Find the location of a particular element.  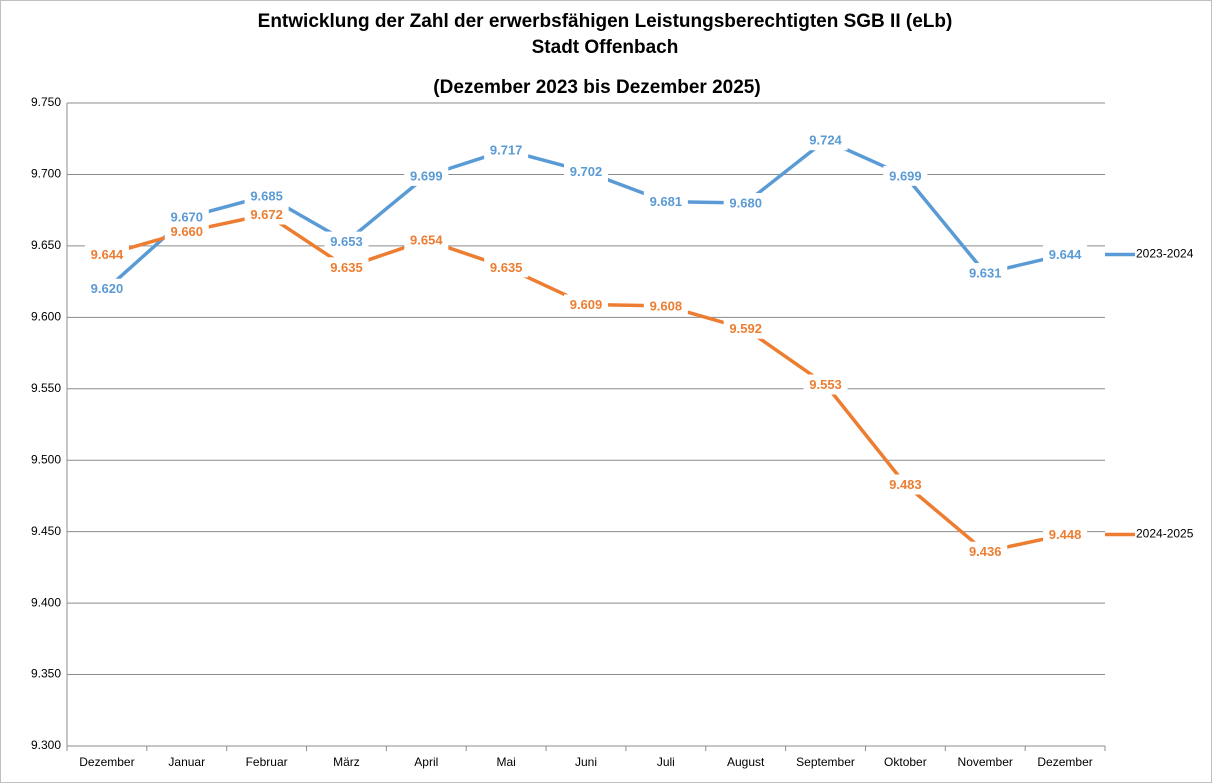

data-label: 9.631 is located at coordinates (985, 272).